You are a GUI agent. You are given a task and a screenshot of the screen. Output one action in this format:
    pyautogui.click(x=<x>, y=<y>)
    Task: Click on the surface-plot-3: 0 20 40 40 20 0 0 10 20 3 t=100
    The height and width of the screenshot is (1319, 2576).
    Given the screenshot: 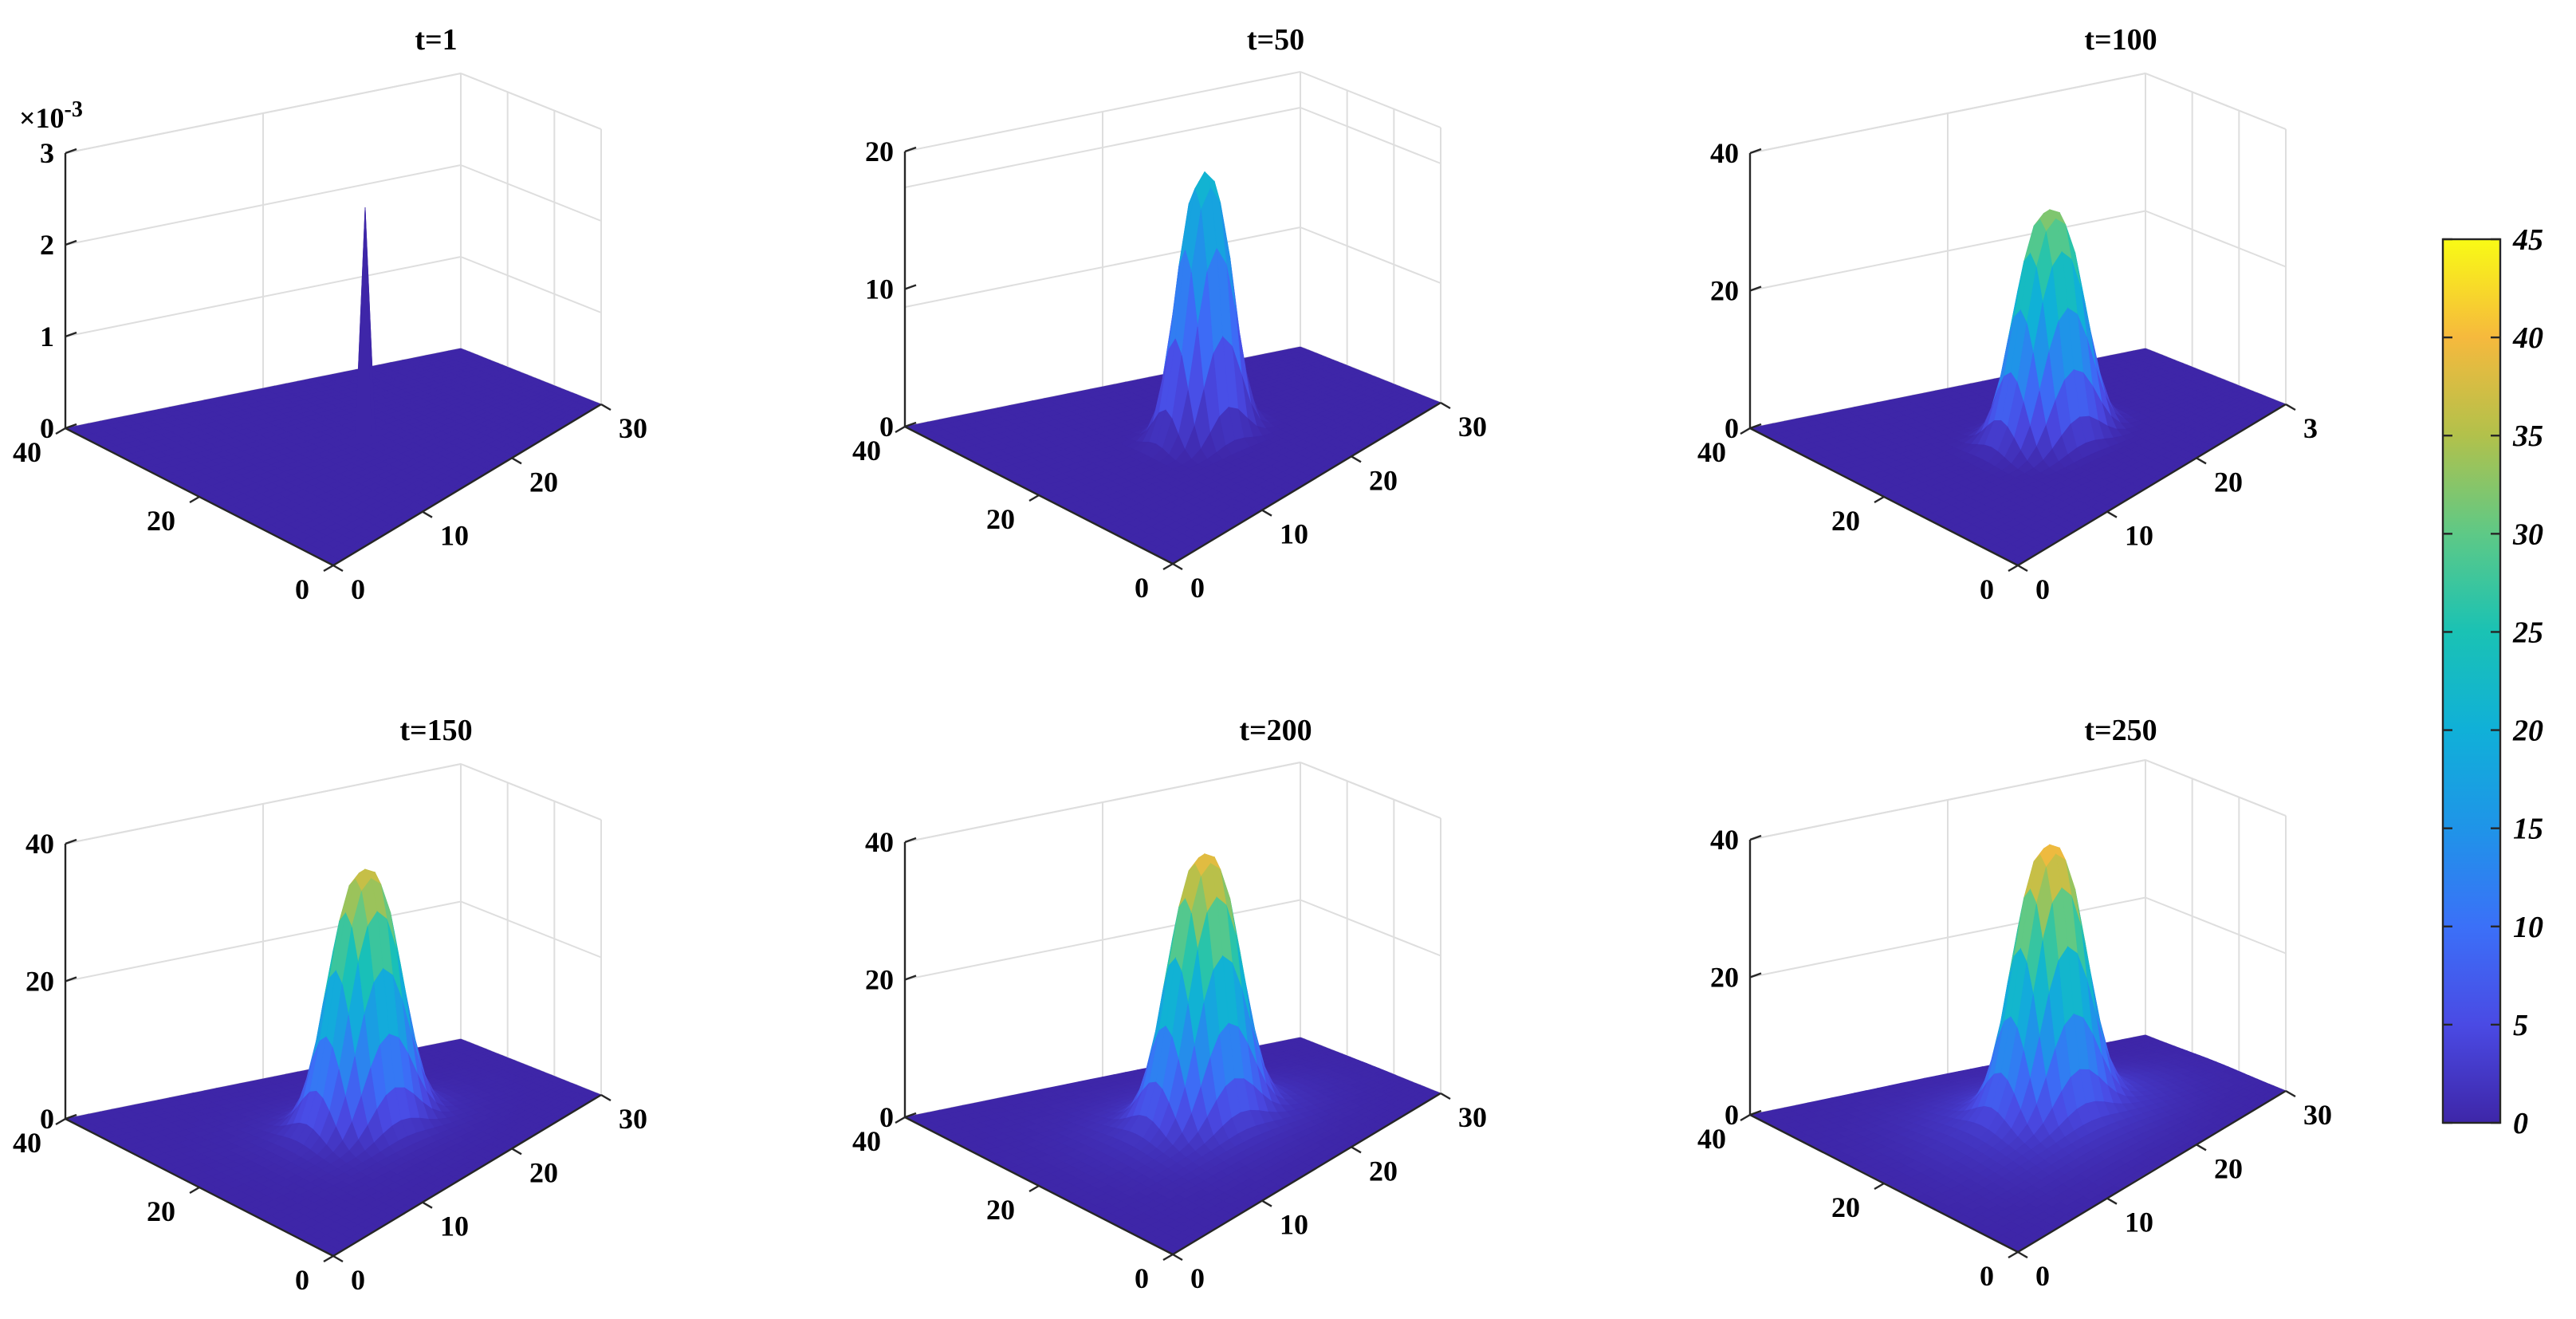 What is the action you would take?
    pyautogui.click(x=2008, y=314)
    